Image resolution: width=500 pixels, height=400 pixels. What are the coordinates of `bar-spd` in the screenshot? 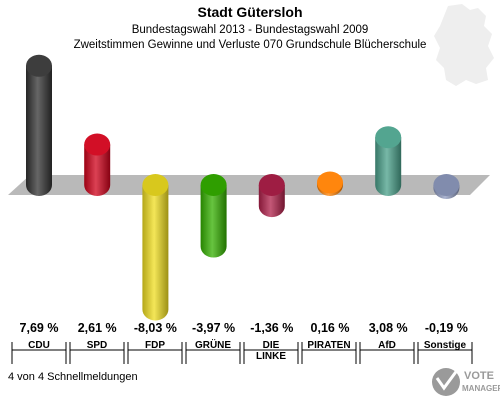 It's located at (97, 164).